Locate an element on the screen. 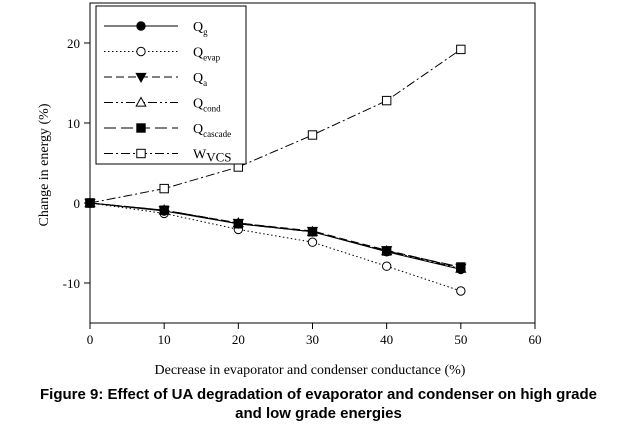 This screenshot has height=438, width=637. legend: Qg Qevap Qa Qcond Qcascade WVCS is located at coordinates (171, 85).